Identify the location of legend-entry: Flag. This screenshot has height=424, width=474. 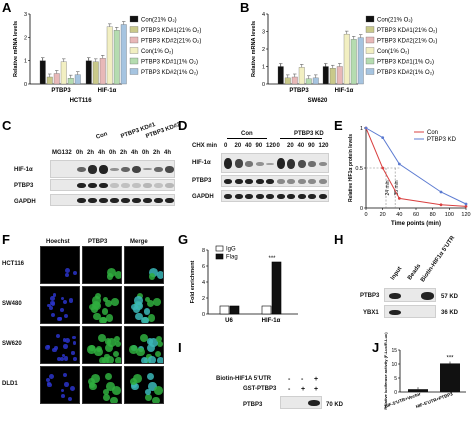
(232, 258).